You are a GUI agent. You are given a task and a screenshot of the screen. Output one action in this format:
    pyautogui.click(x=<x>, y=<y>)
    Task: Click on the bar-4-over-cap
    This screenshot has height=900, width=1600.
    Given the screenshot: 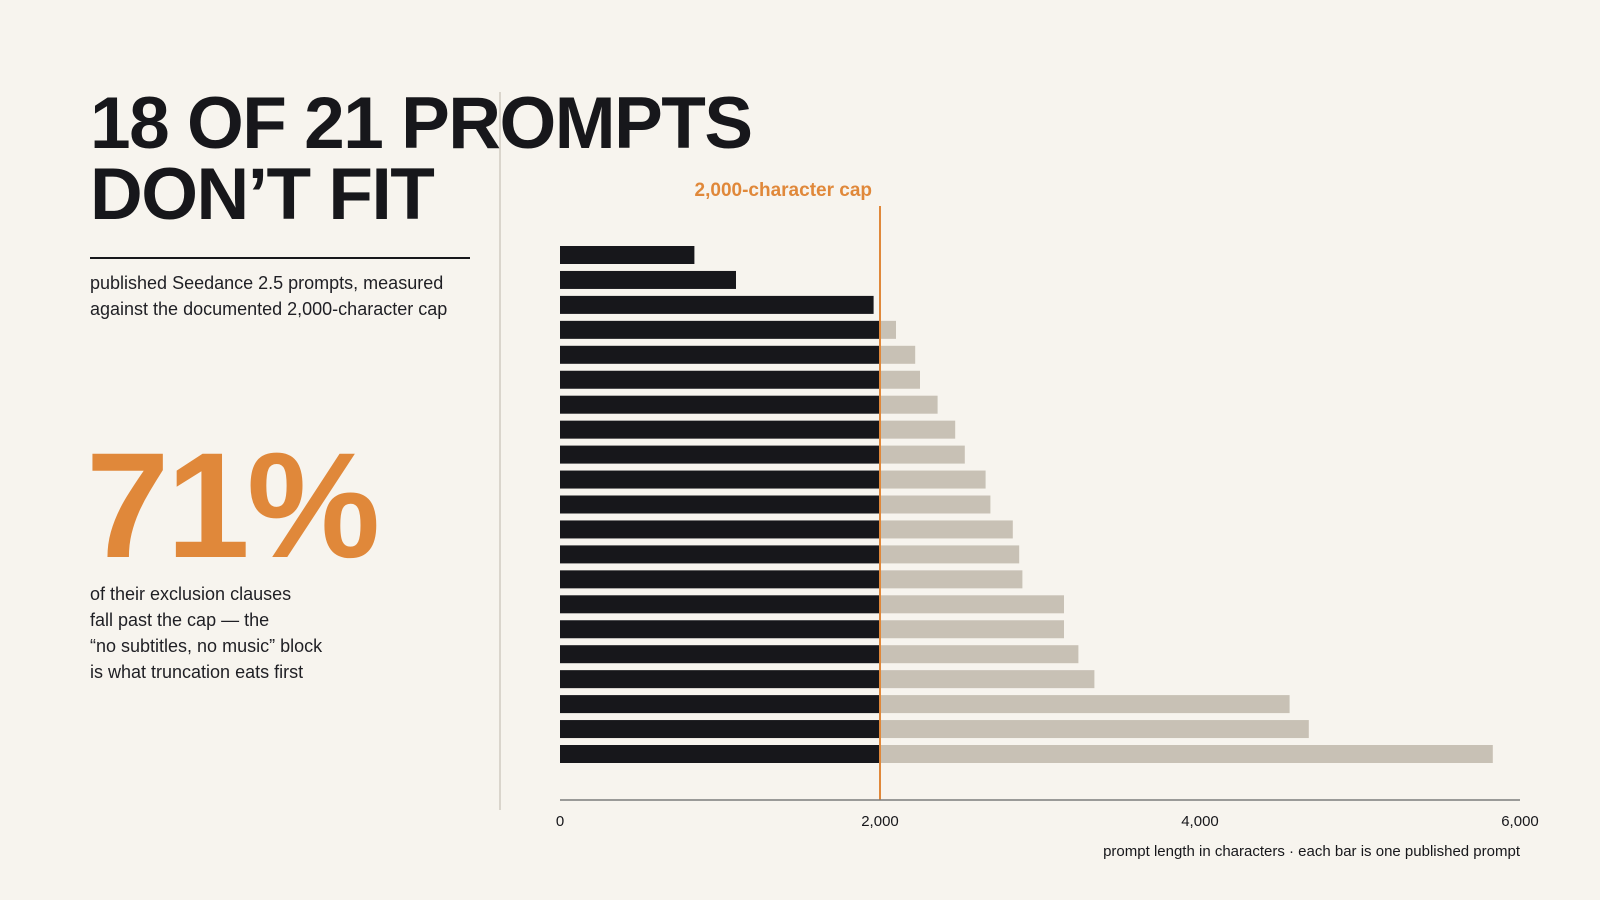 What is the action you would take?
    pyautogui.click(x=888, y=329)
    